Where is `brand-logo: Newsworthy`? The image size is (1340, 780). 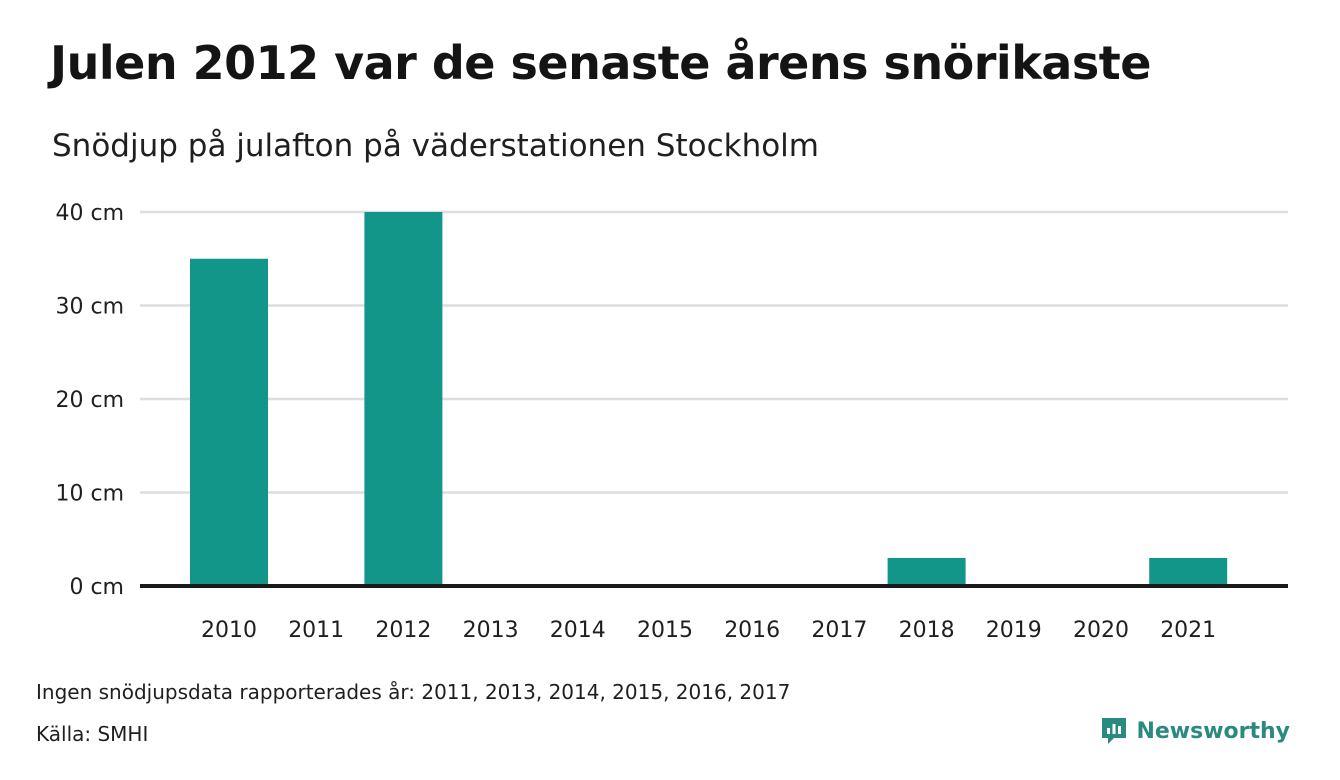
brand-logo: Newsworthy is located at coordinates (1195, 731).